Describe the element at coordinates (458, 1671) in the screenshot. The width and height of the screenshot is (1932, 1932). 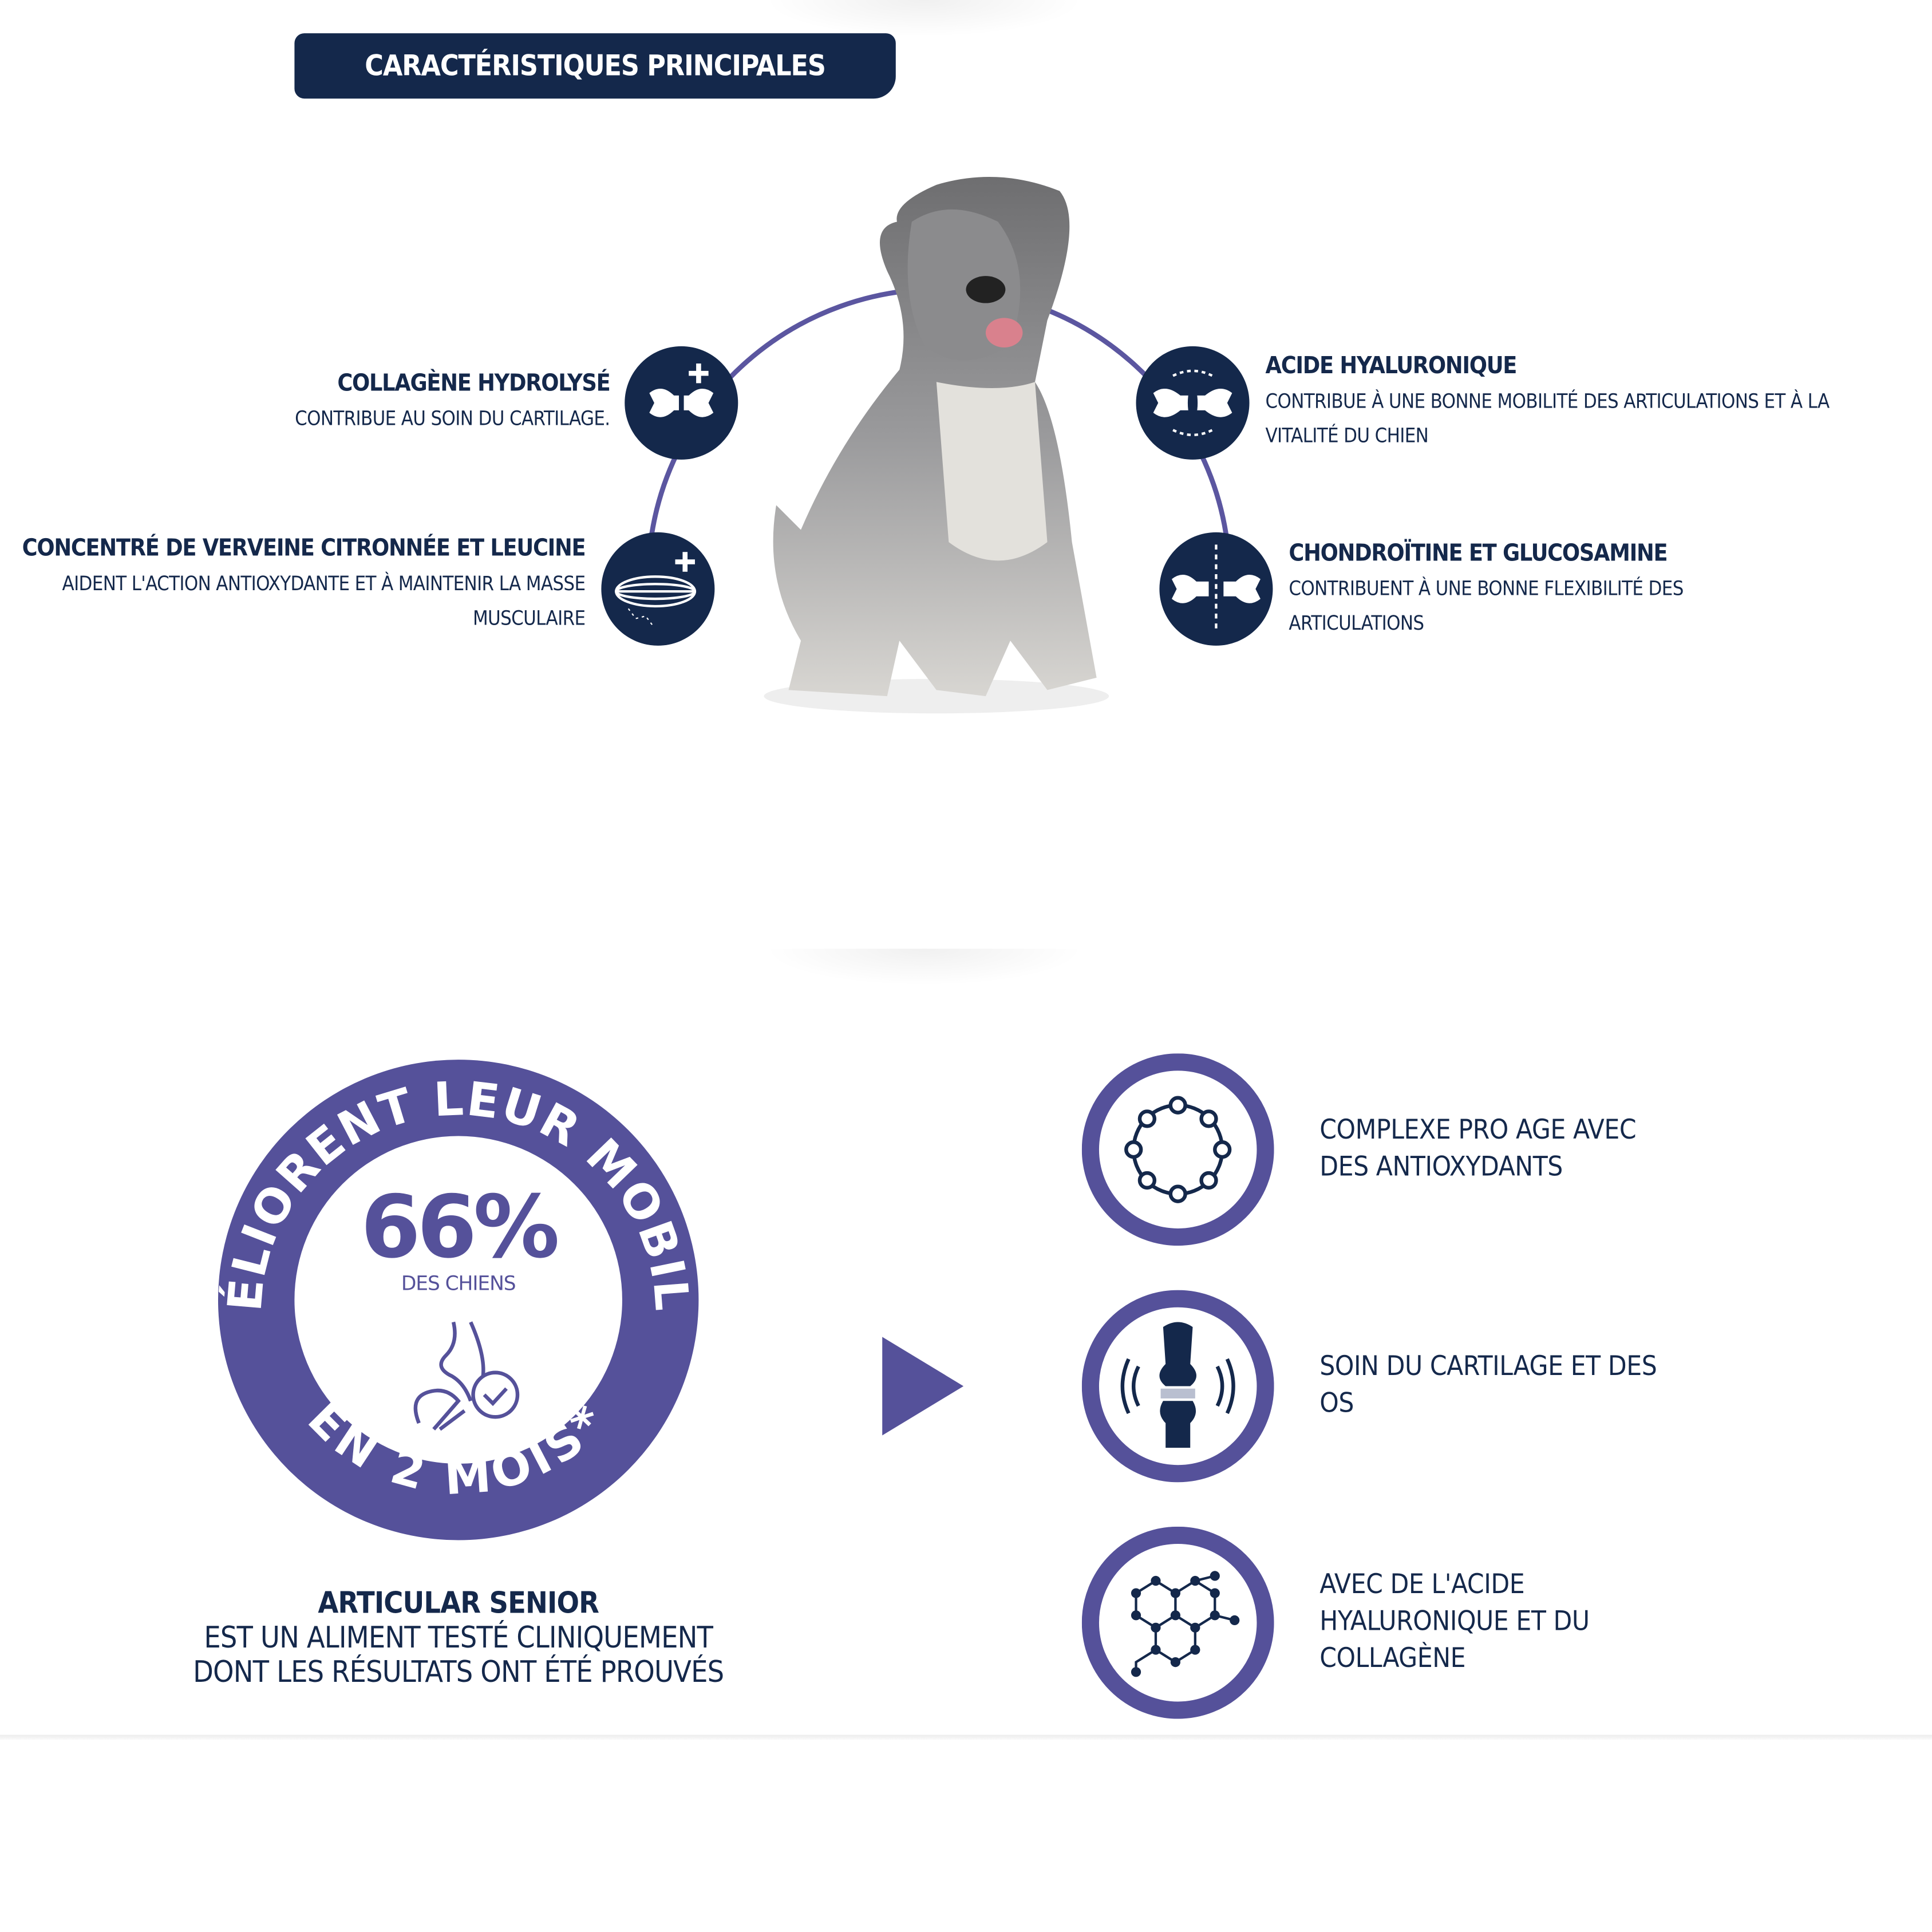
I see `claim-line-2: DONT LES RÉSULTATS ONT ÉTÉ PROUVÉS` at that location.